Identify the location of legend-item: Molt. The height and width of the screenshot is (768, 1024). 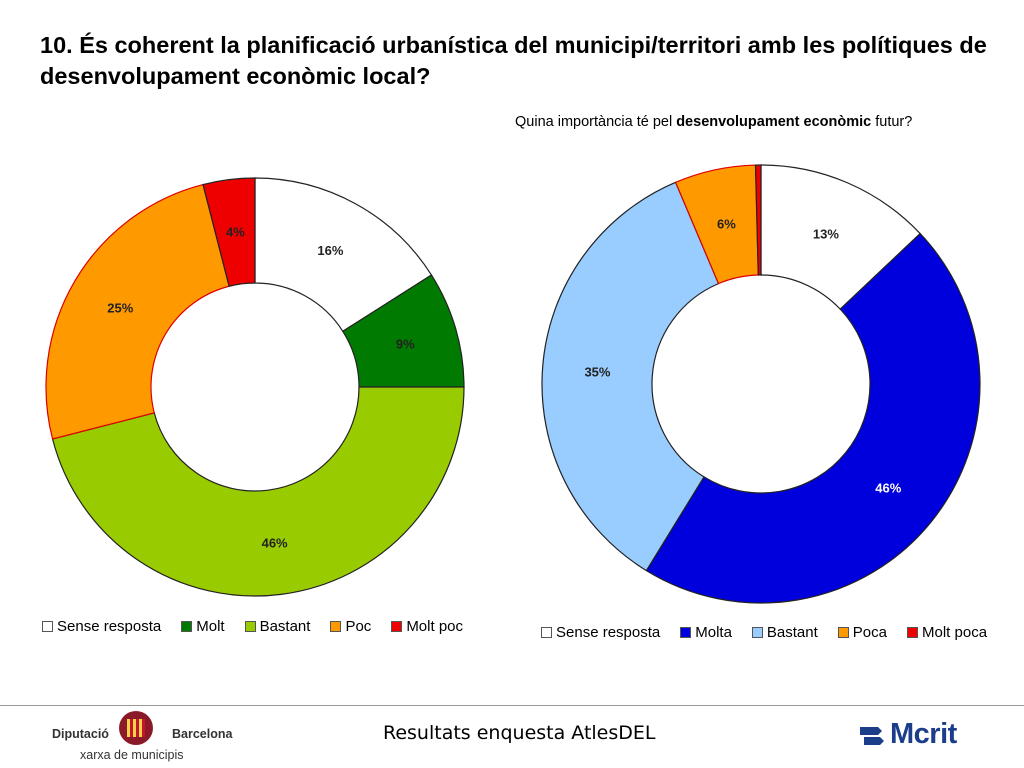
(203, 626).